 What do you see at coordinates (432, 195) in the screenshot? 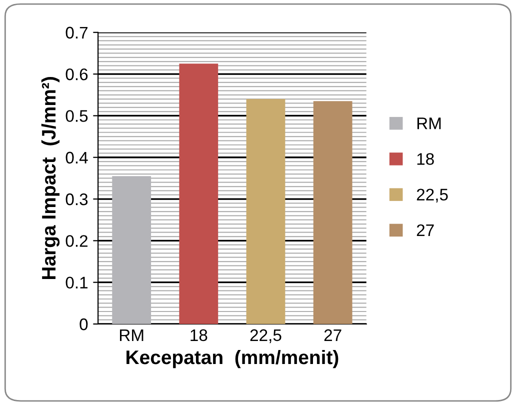
I see `legend-label: 22,5` at bounding box center [432, 195].